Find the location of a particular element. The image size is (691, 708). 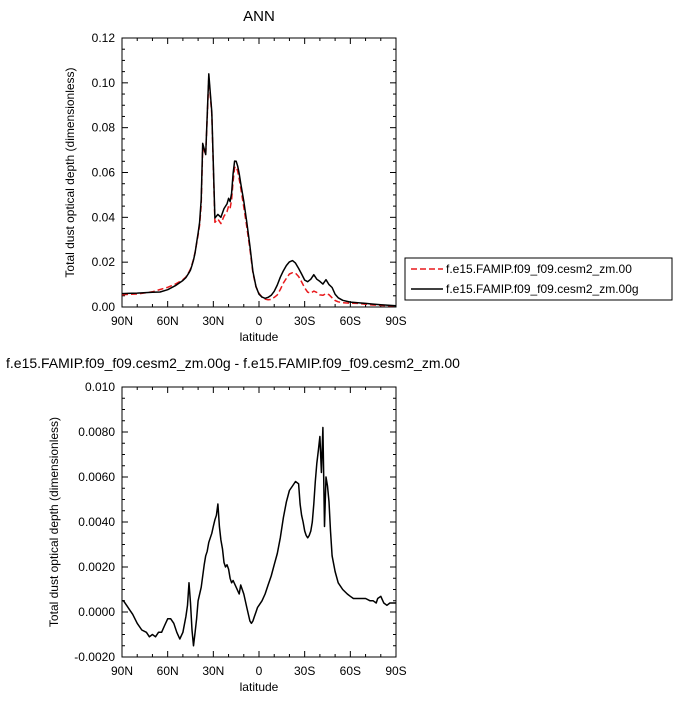

y-tick-label: 0.0040 is located at coordinates (96, 522).